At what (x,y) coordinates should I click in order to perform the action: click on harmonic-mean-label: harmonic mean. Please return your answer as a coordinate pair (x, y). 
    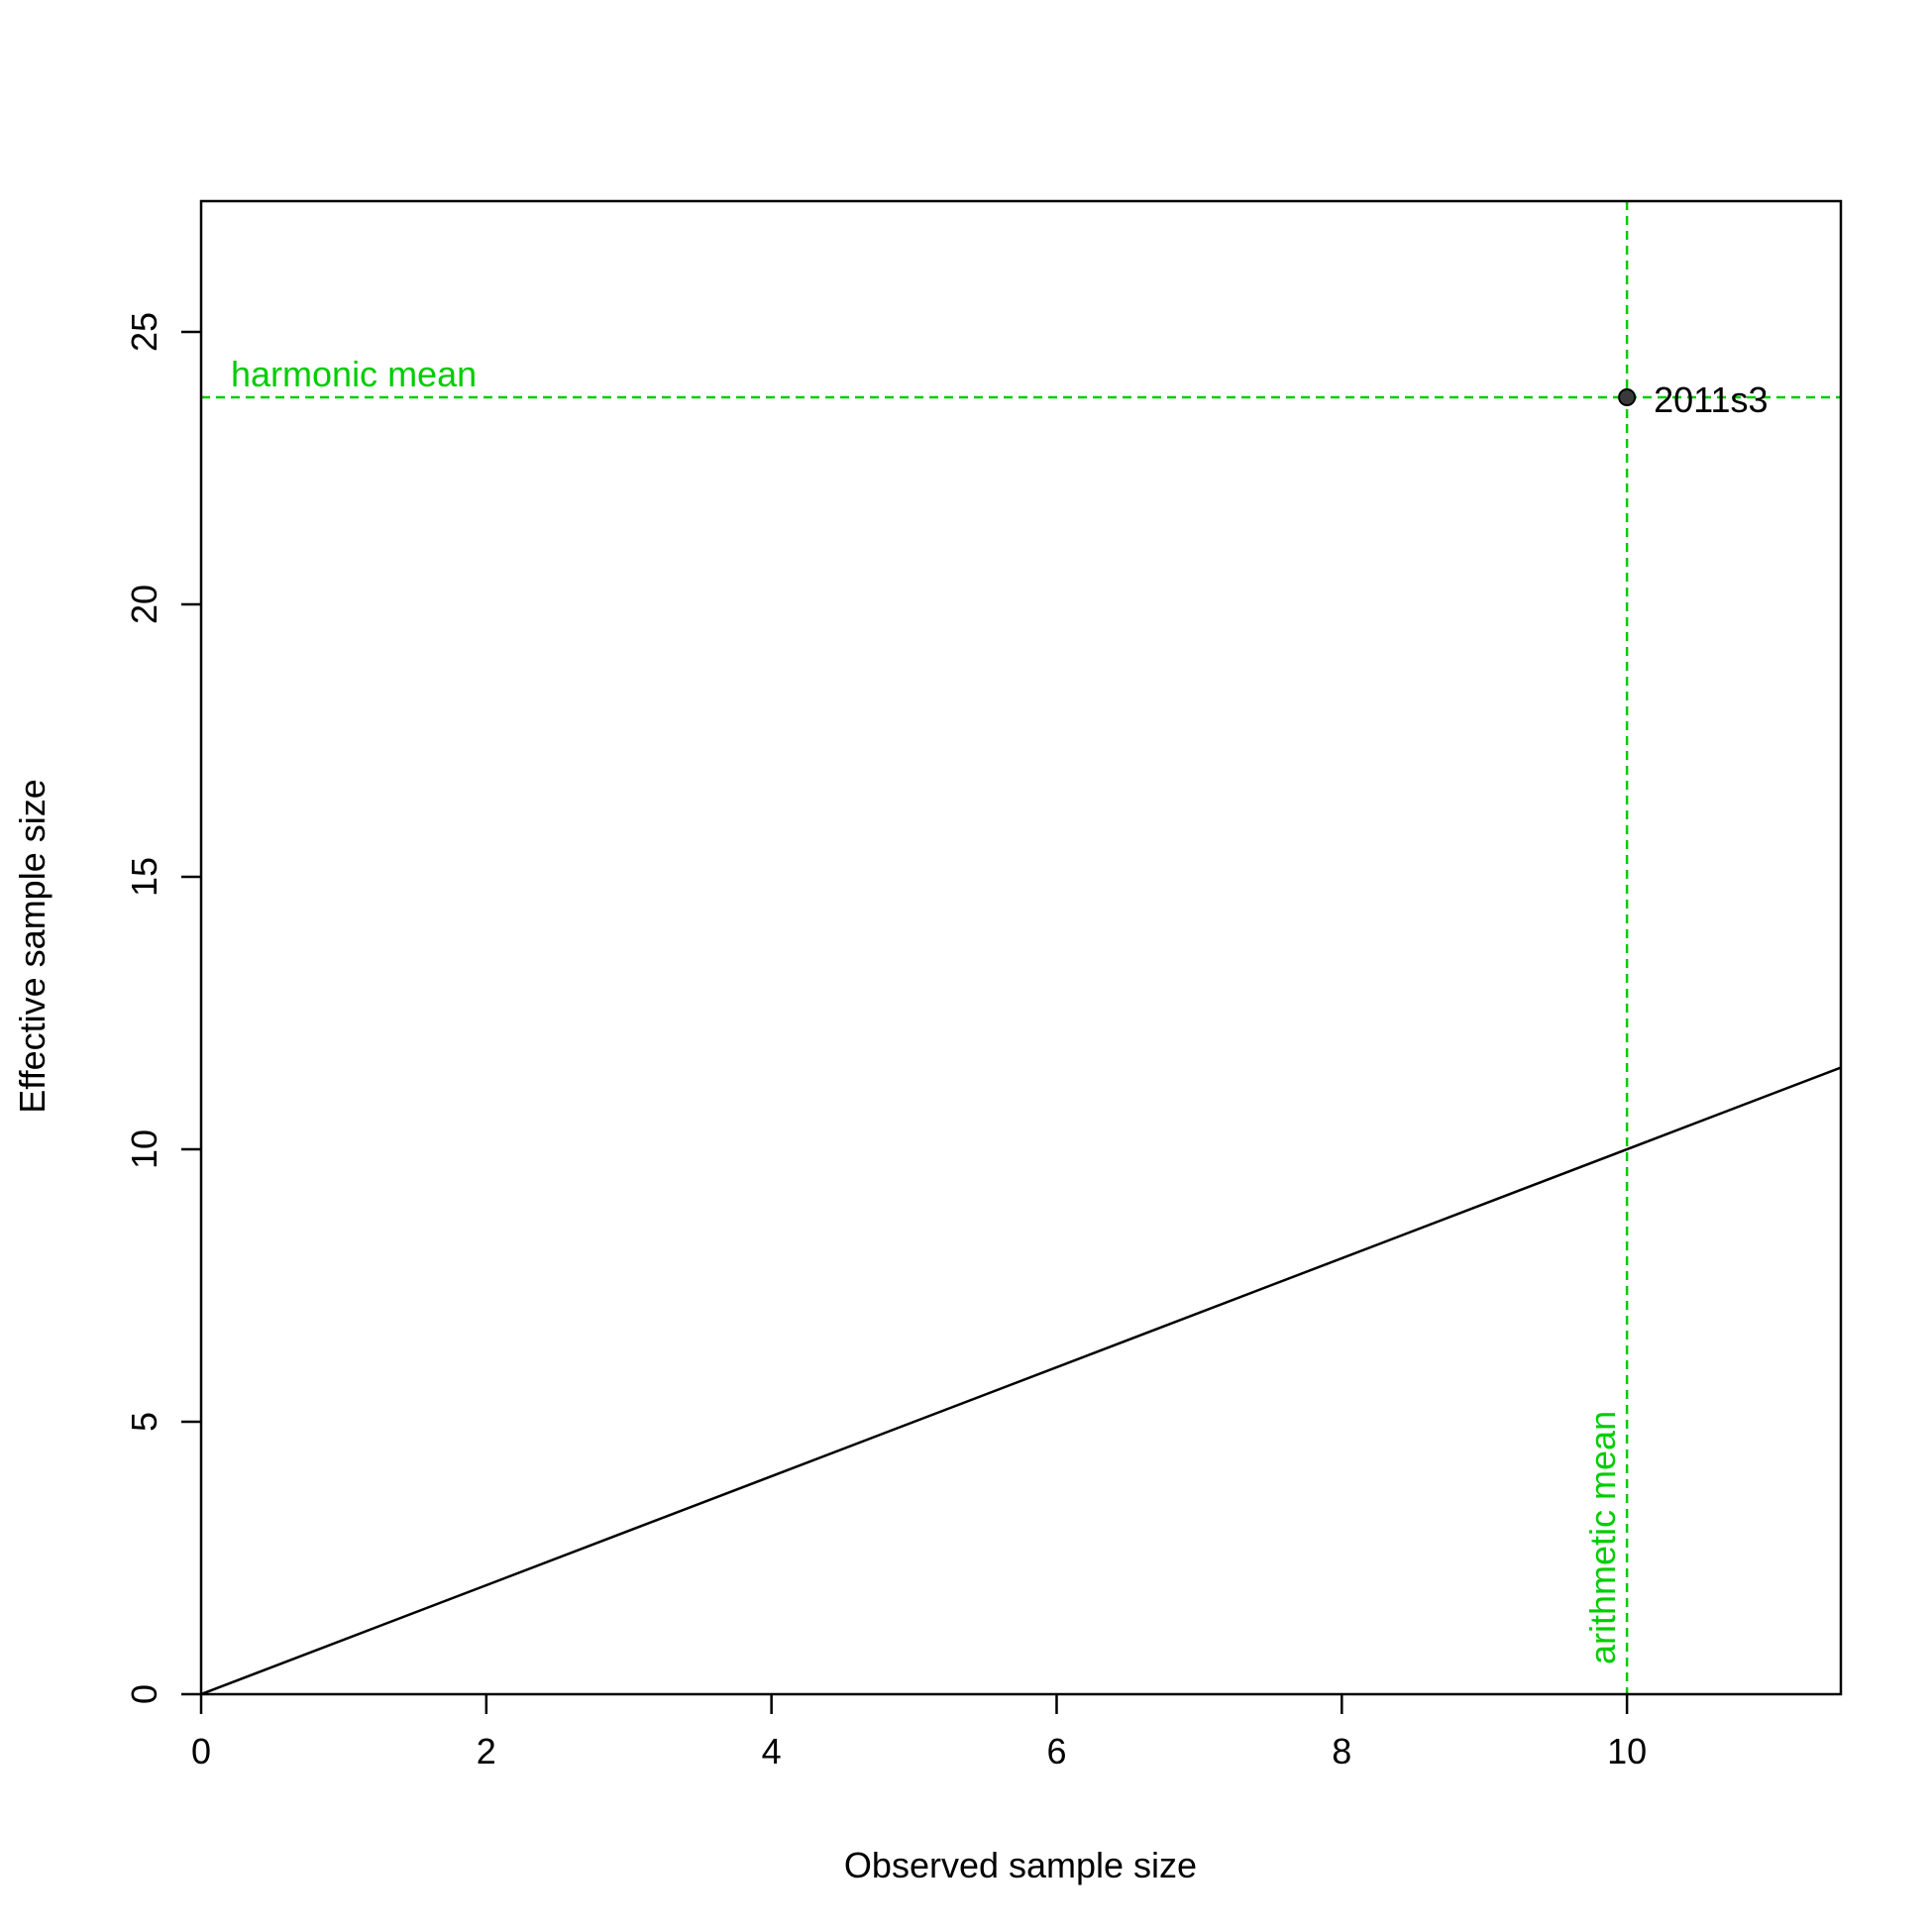
    Looking at the image, I should click on (354, 374).